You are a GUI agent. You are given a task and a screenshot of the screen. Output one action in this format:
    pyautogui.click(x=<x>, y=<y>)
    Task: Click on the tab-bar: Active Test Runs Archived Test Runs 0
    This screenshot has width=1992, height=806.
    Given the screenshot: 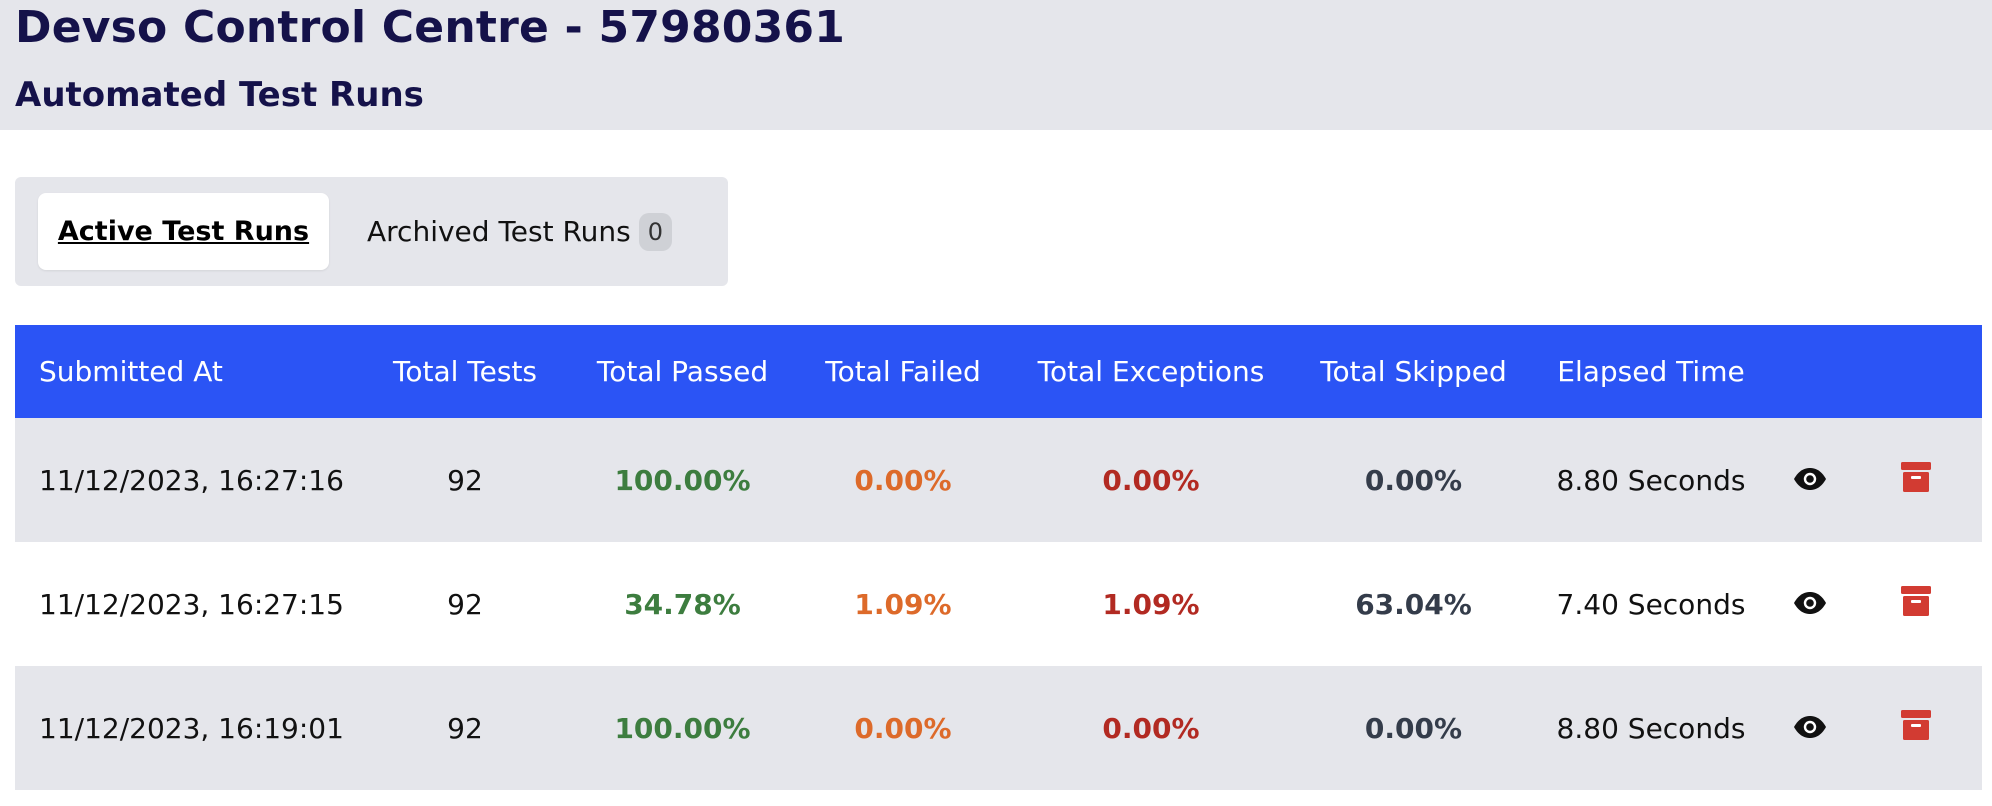 What is the action you would take?
    pyautogui.click(x=371, y=231)
    